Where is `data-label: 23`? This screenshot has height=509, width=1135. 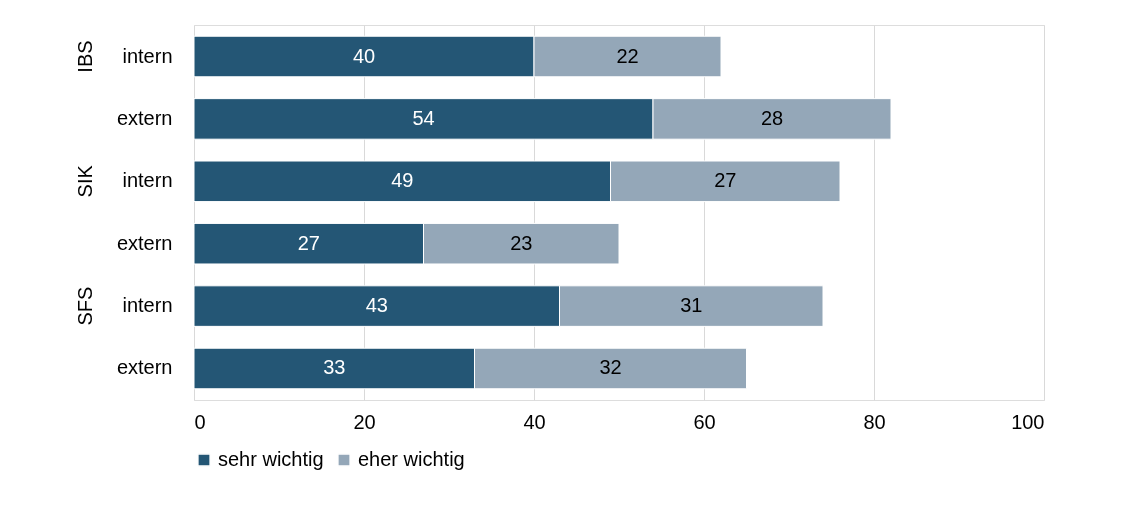
data-label: 23 is located at coordinates (521, 242).